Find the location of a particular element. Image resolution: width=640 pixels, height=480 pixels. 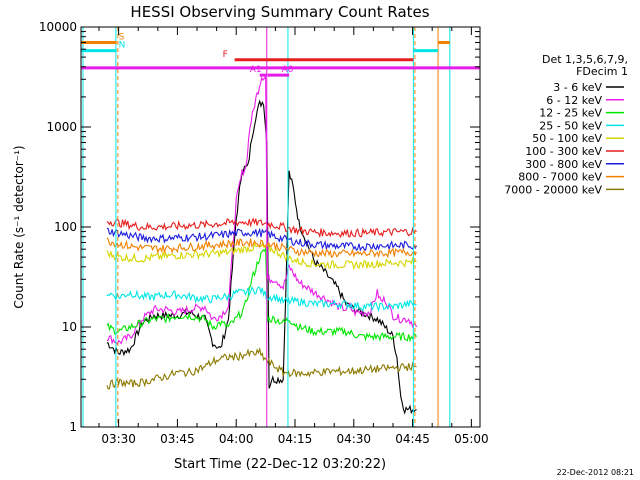

y-tick-label-1: 10 is located at coordinates (69, 327).